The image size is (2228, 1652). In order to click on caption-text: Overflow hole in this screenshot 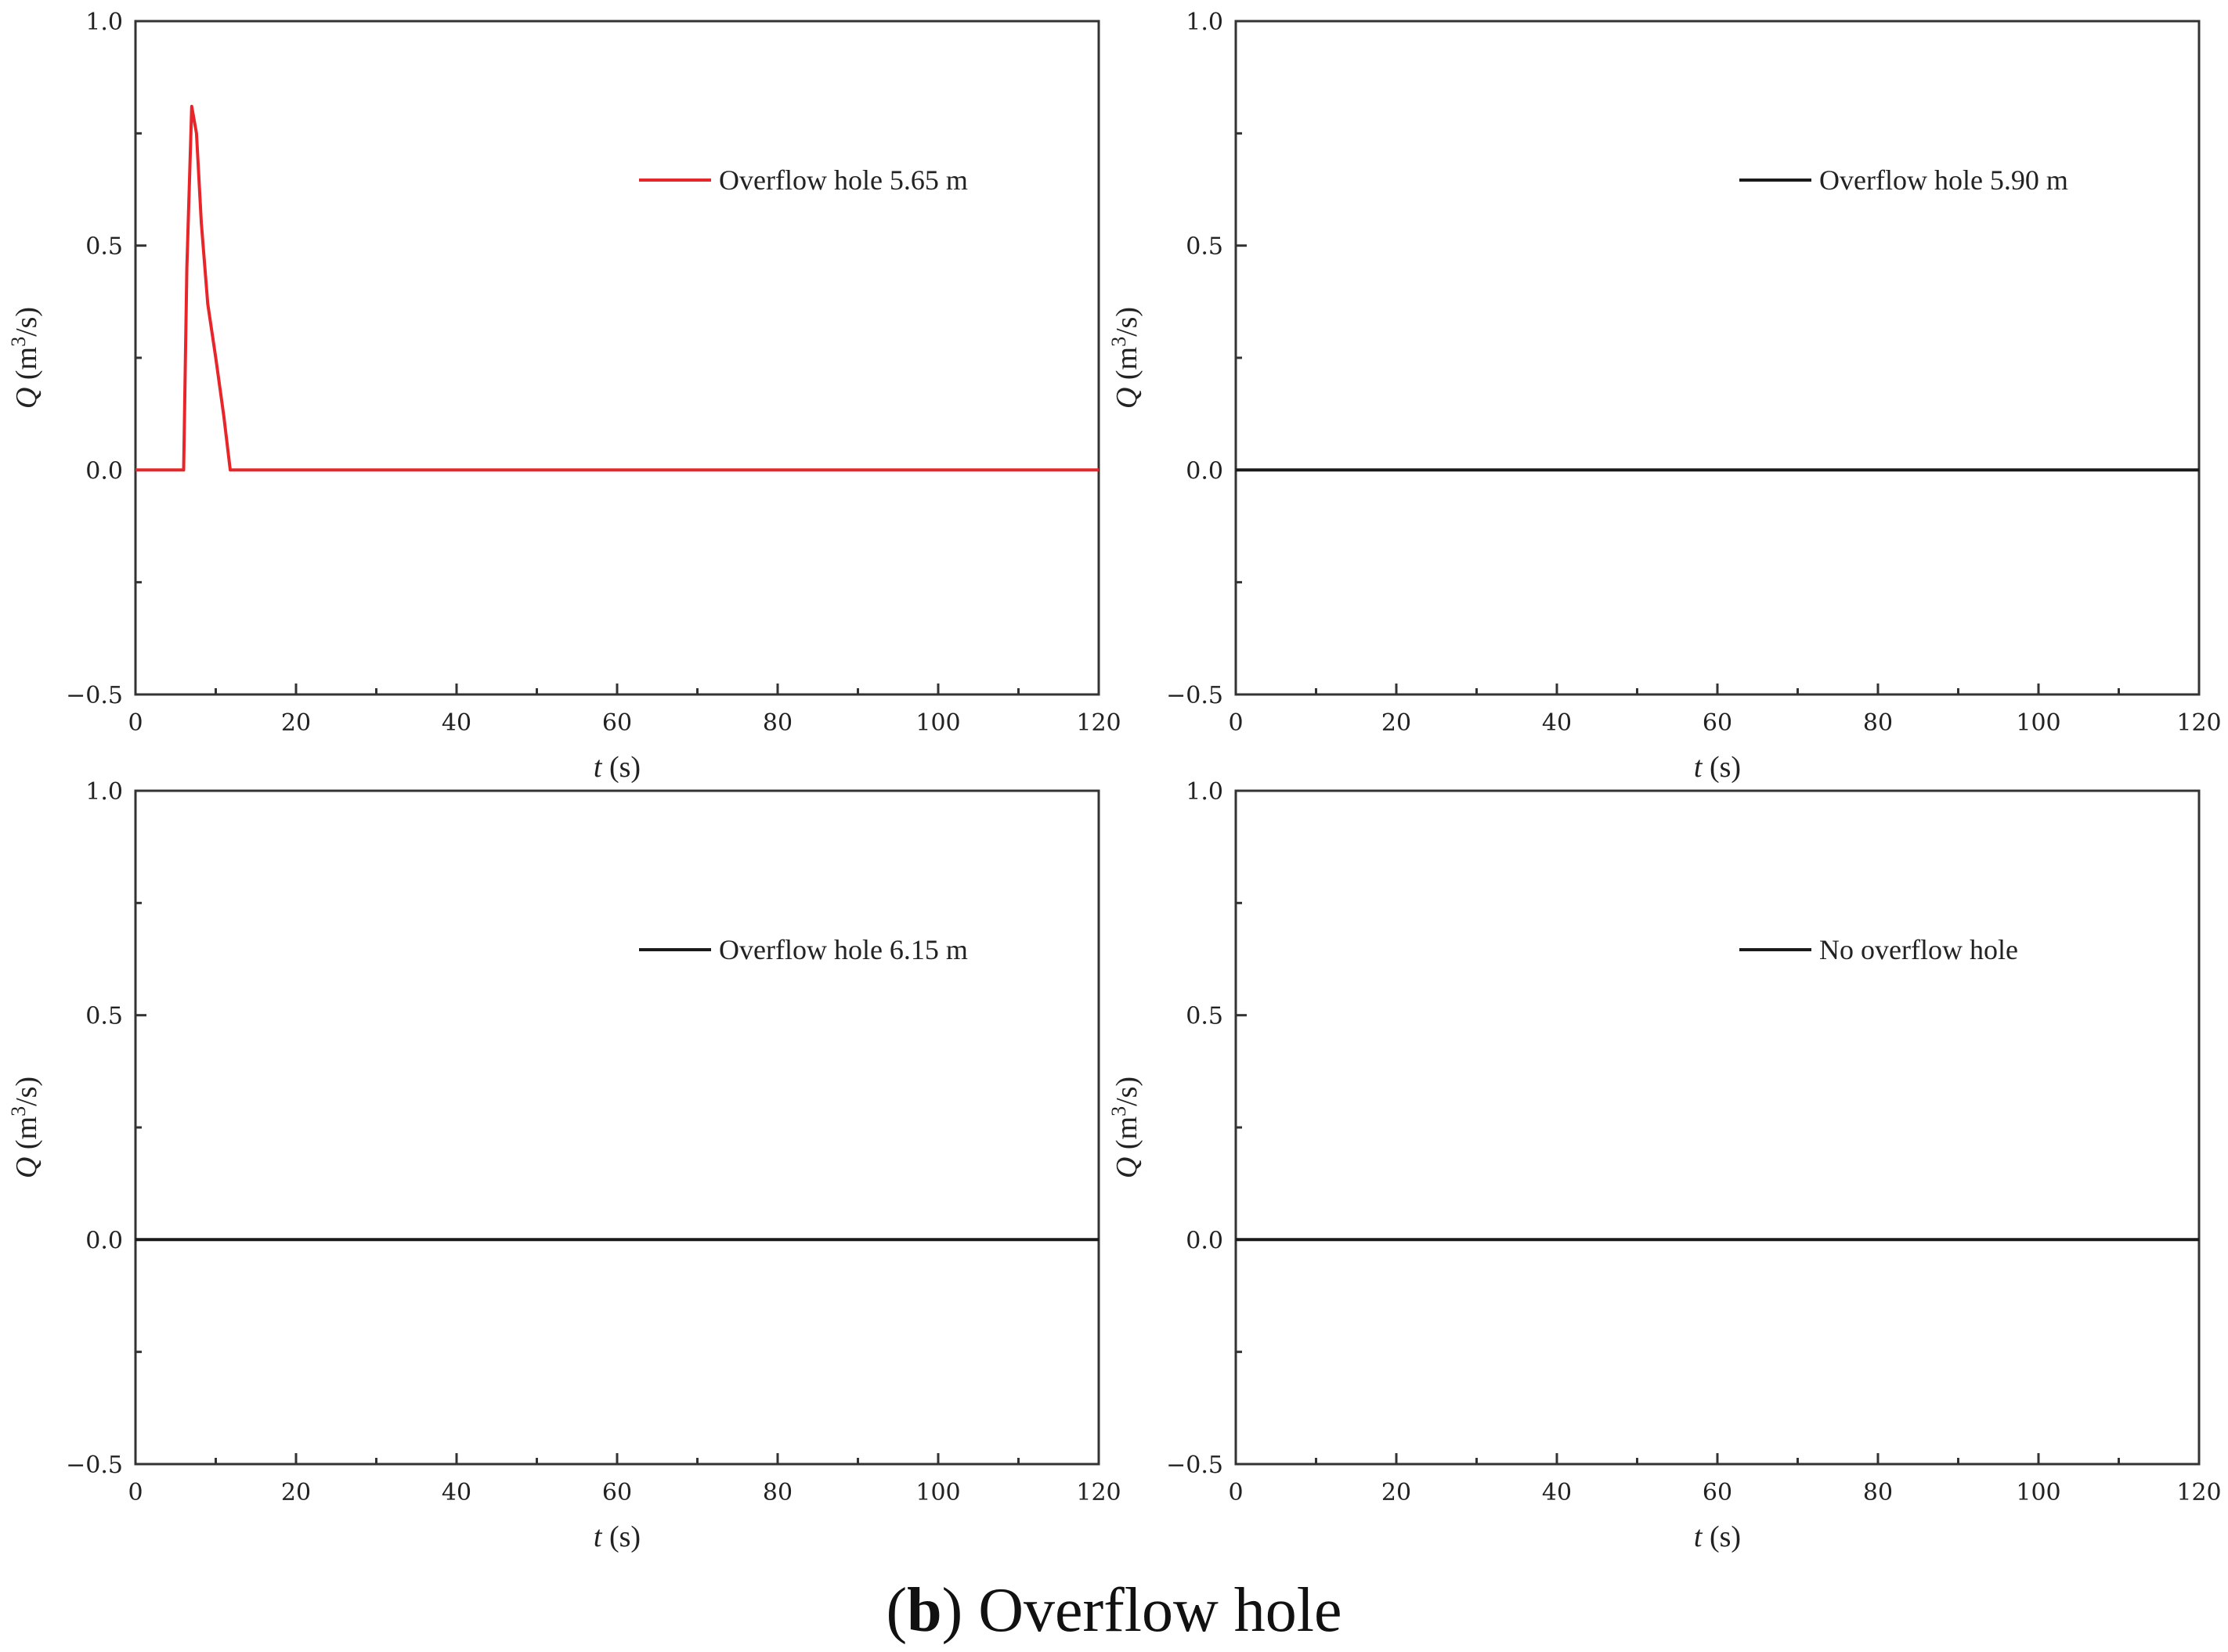, I will do `click(1160, 1610)`.